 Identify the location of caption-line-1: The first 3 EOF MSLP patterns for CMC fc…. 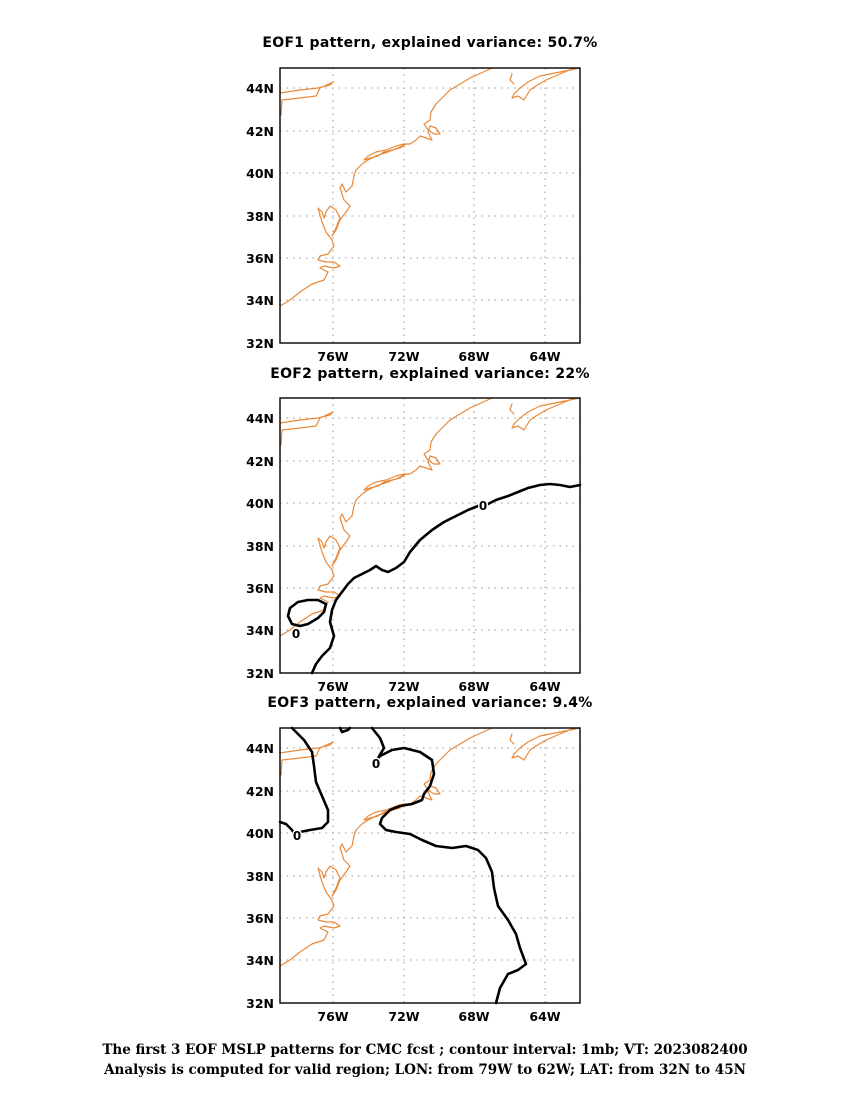
(425, 1050).